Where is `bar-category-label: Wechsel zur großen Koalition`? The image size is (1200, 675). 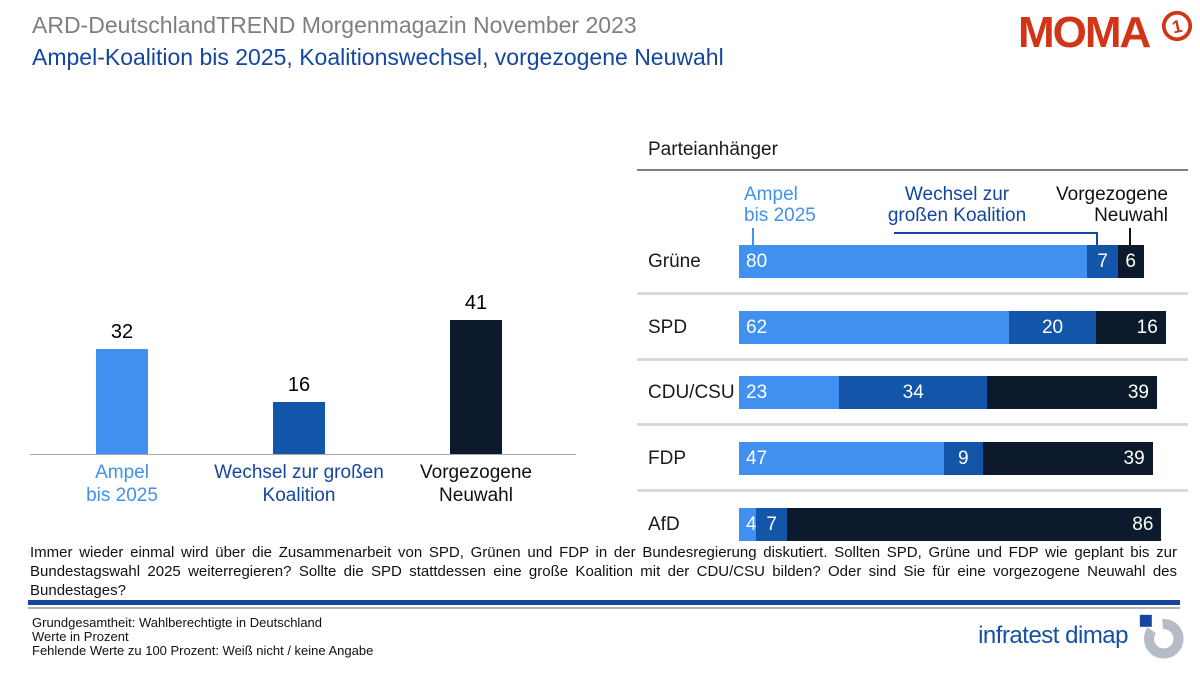
bar-category-label: Wechsel zur großen Koalition is located at coordinates (299, 484).